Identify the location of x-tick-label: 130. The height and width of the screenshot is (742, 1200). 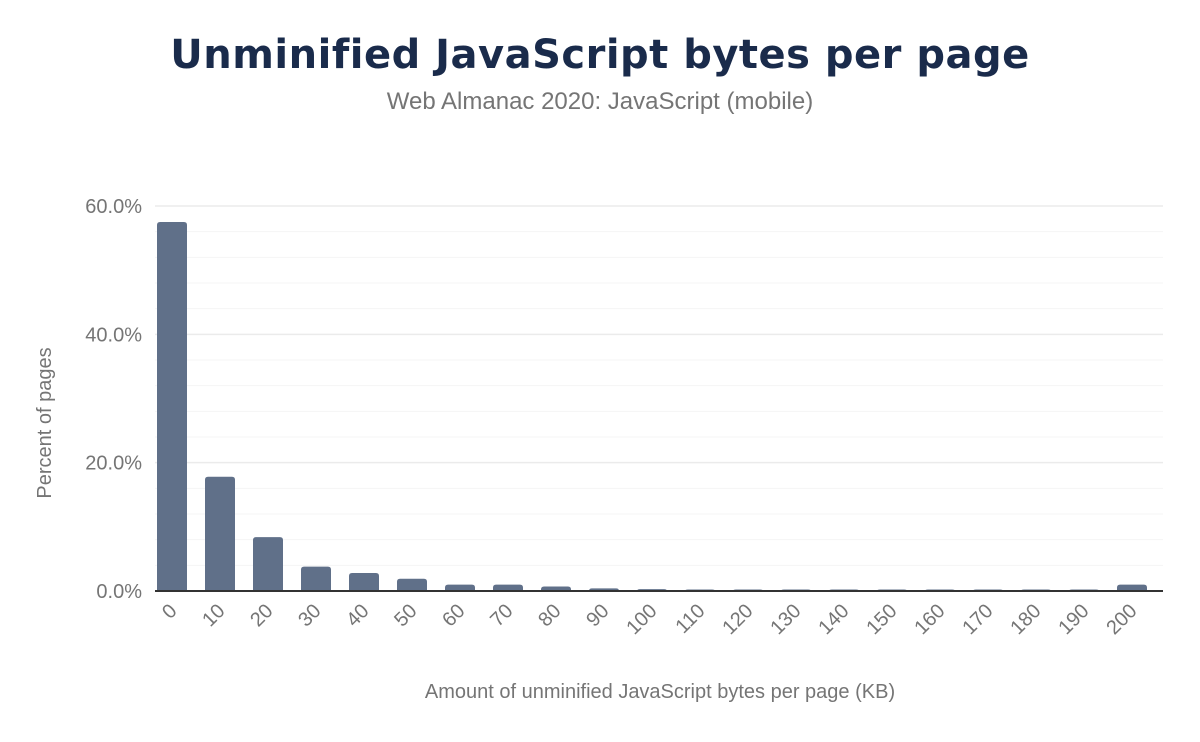
(785, 619).